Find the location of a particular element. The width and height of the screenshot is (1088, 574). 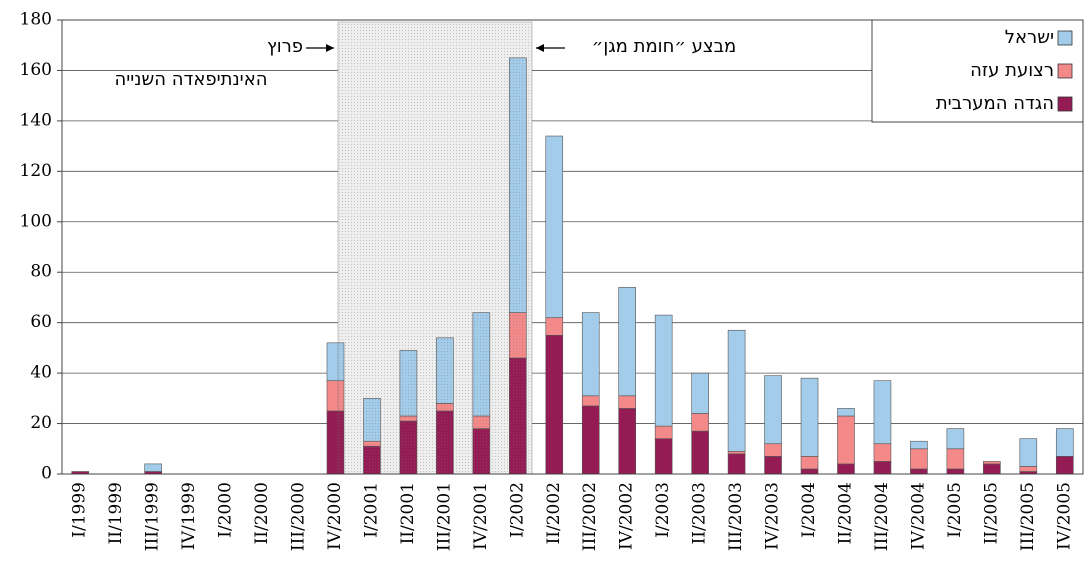

x-tick-label: I/2000 is located at coordinates (226, 510).